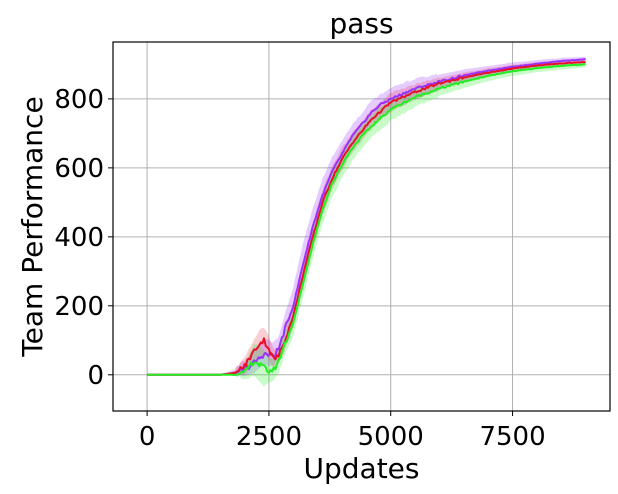 This screenshot has height=494, width=618. I want to click on y-axis-title: Team Performance, so click(32, 226).